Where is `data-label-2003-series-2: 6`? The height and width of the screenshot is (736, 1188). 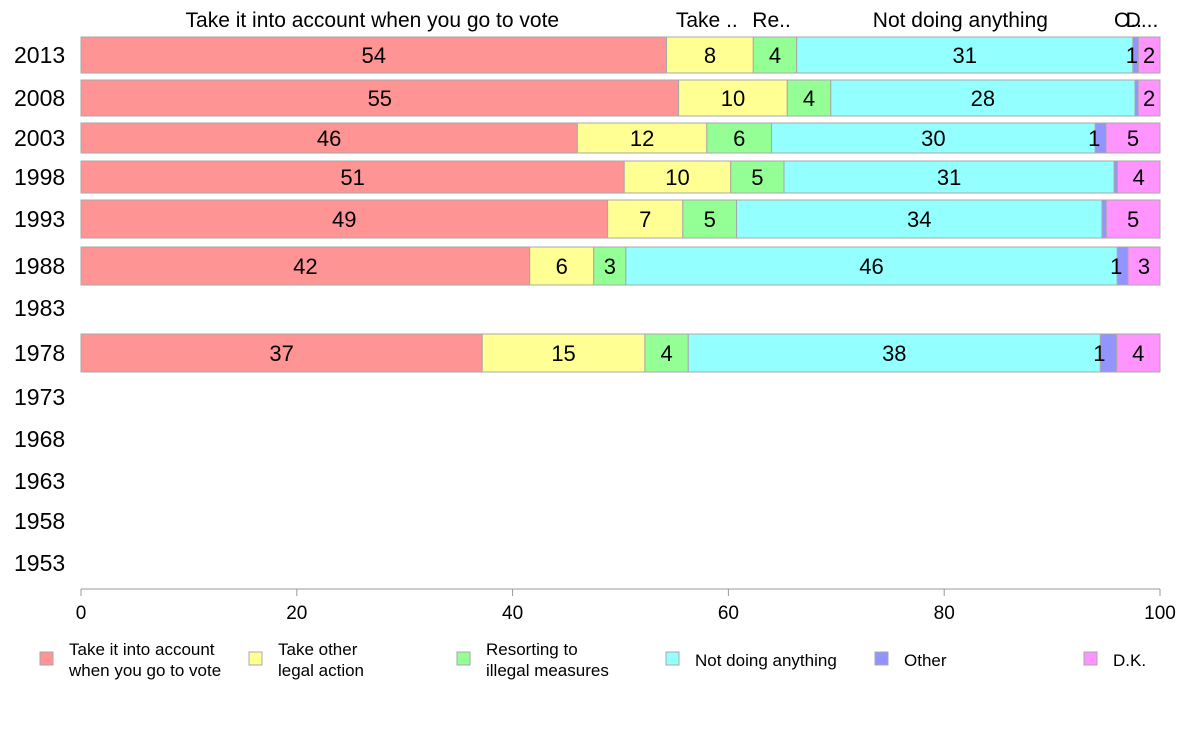 data-label-2003-series-2: 6 is located at coordinates (739, 138).